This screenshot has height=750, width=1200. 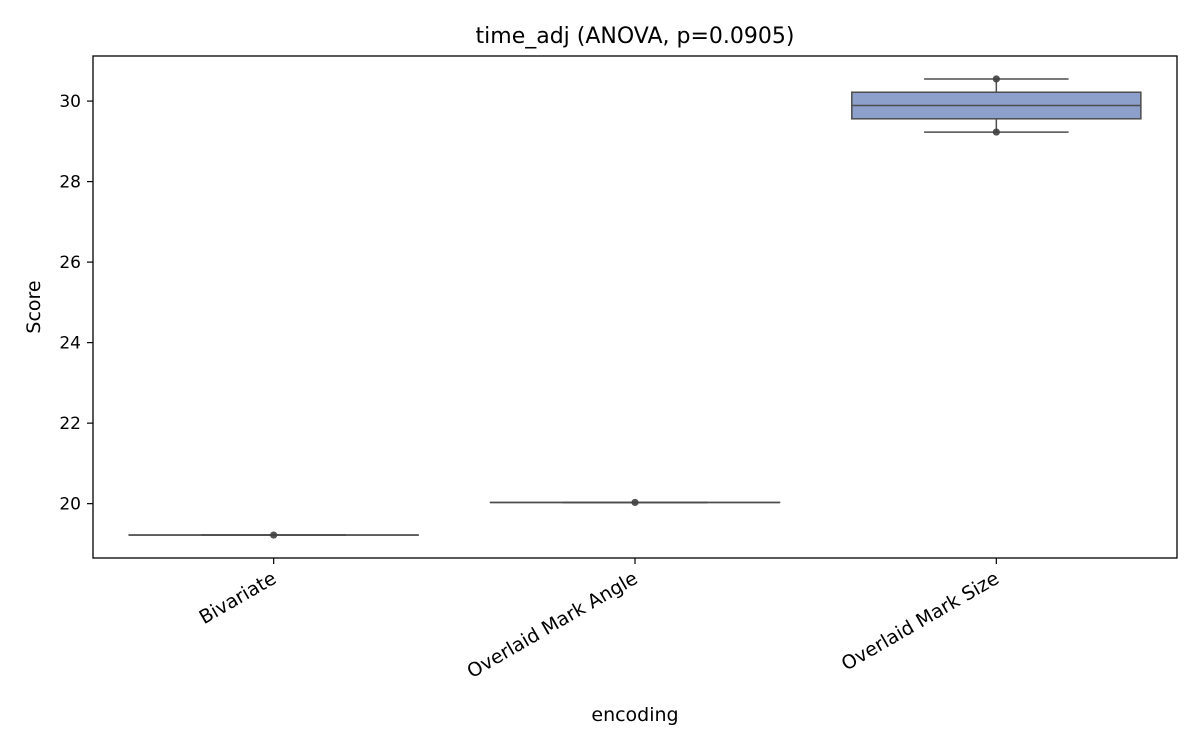 What do you see at coordinates (70, 344) in the screenshot?
I see `y-tick-label: 24` at bounding box center [70, 344].